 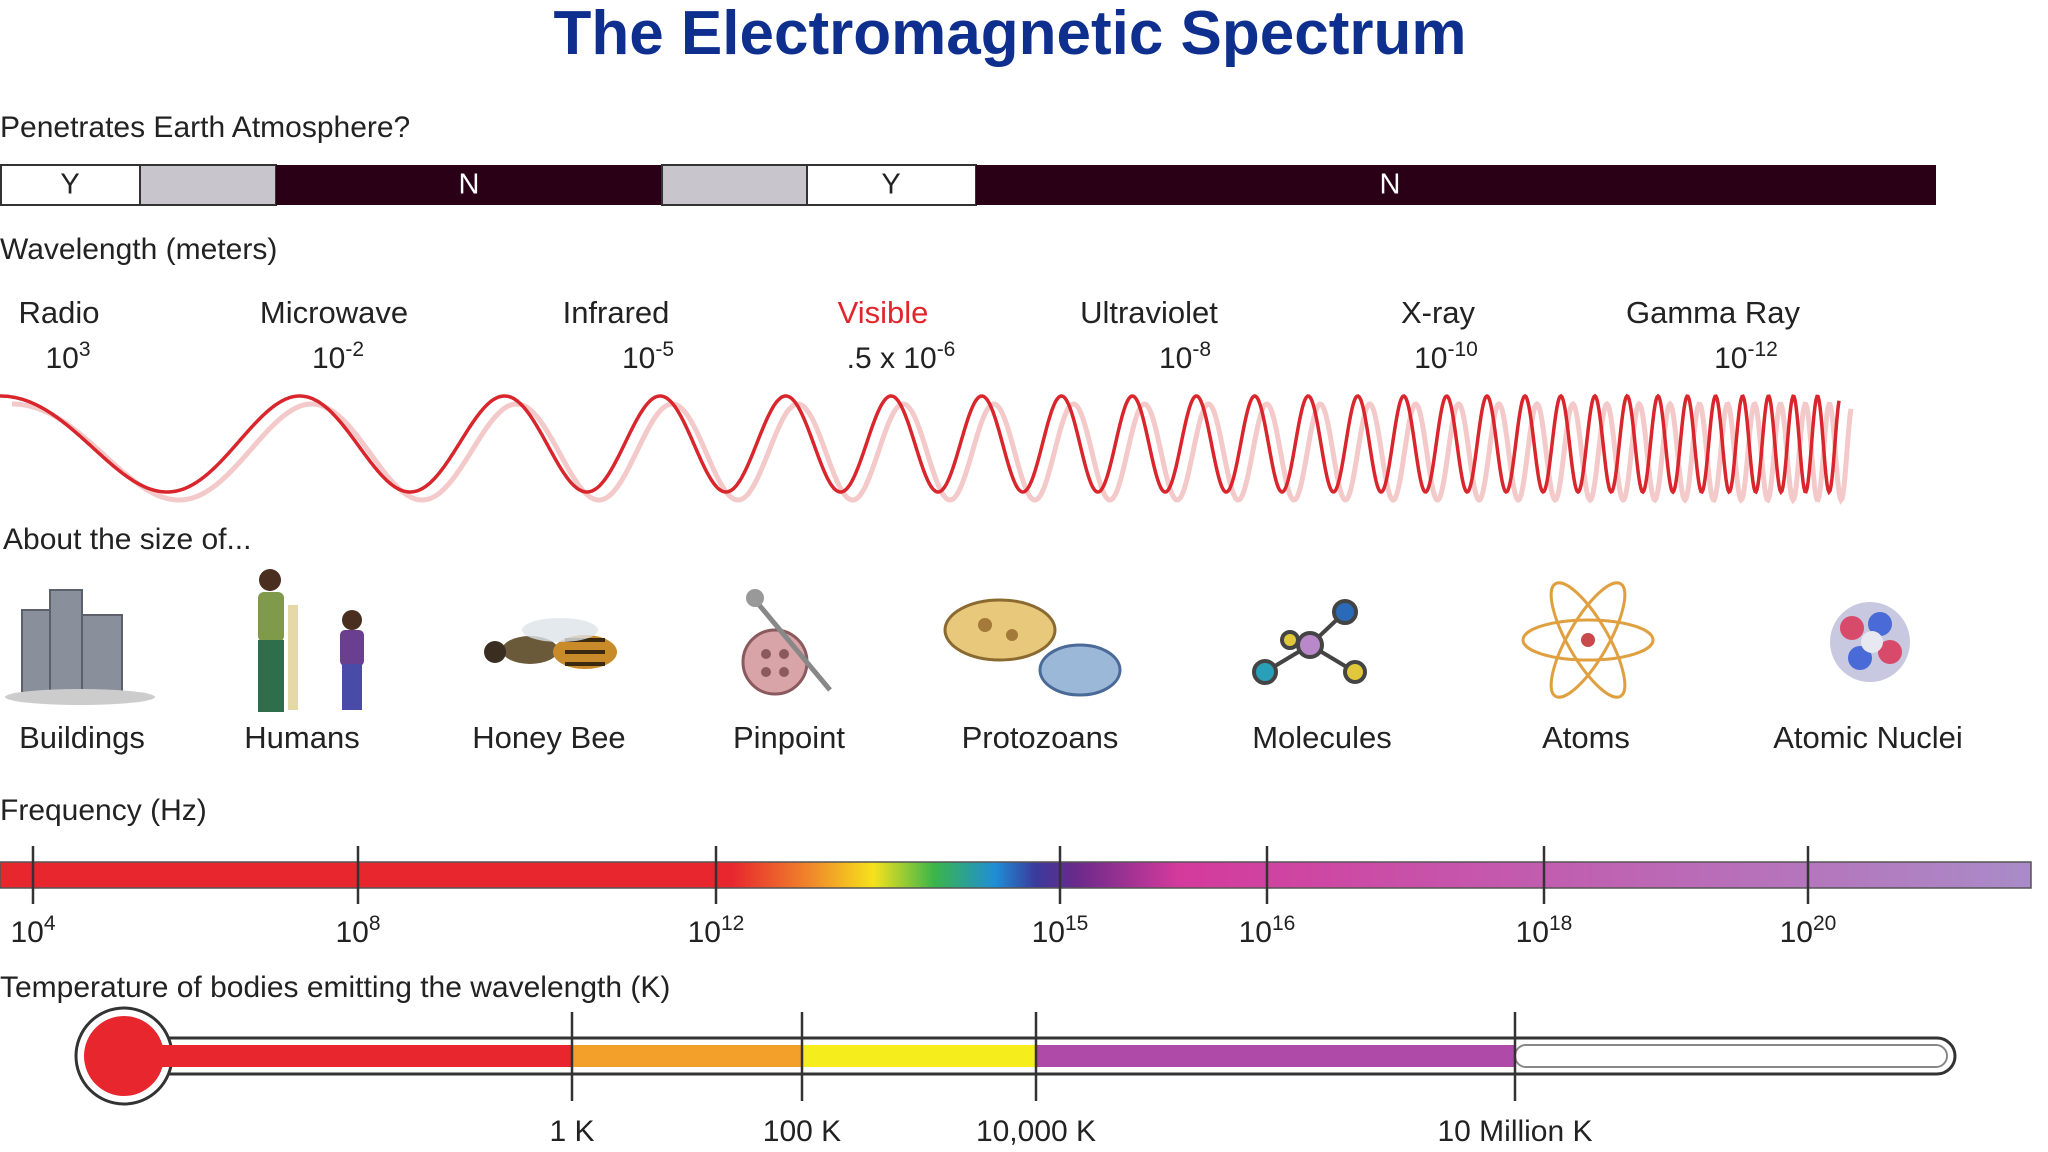 I want to click on band-name: Microwave, so click(x=334, y=312).